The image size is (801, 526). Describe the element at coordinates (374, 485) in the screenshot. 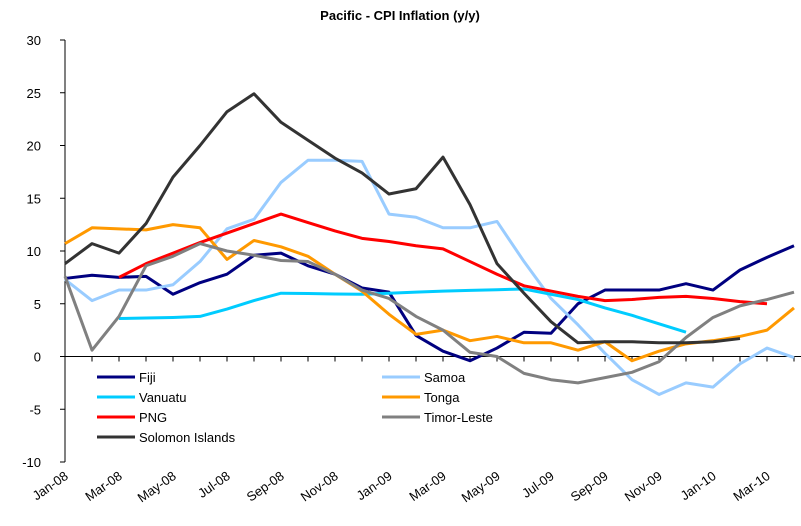

I see `x-tick-label: Jan-09` at that location.